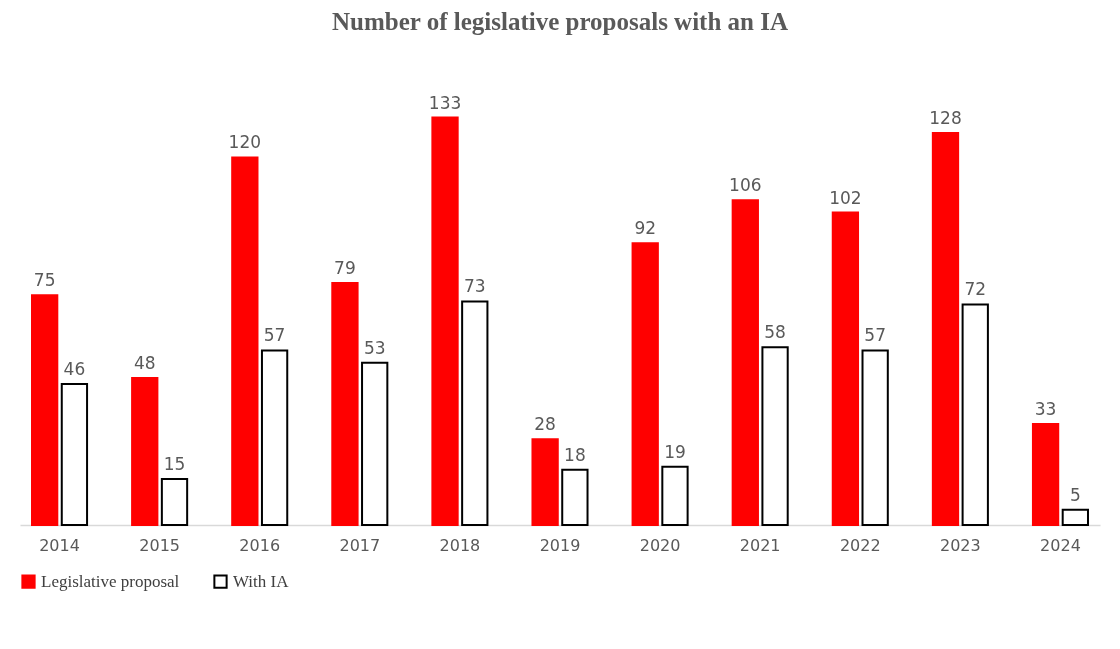 This screenshot has width=1120, height=649. I want to click on data-label: 46, so click(74, 369).